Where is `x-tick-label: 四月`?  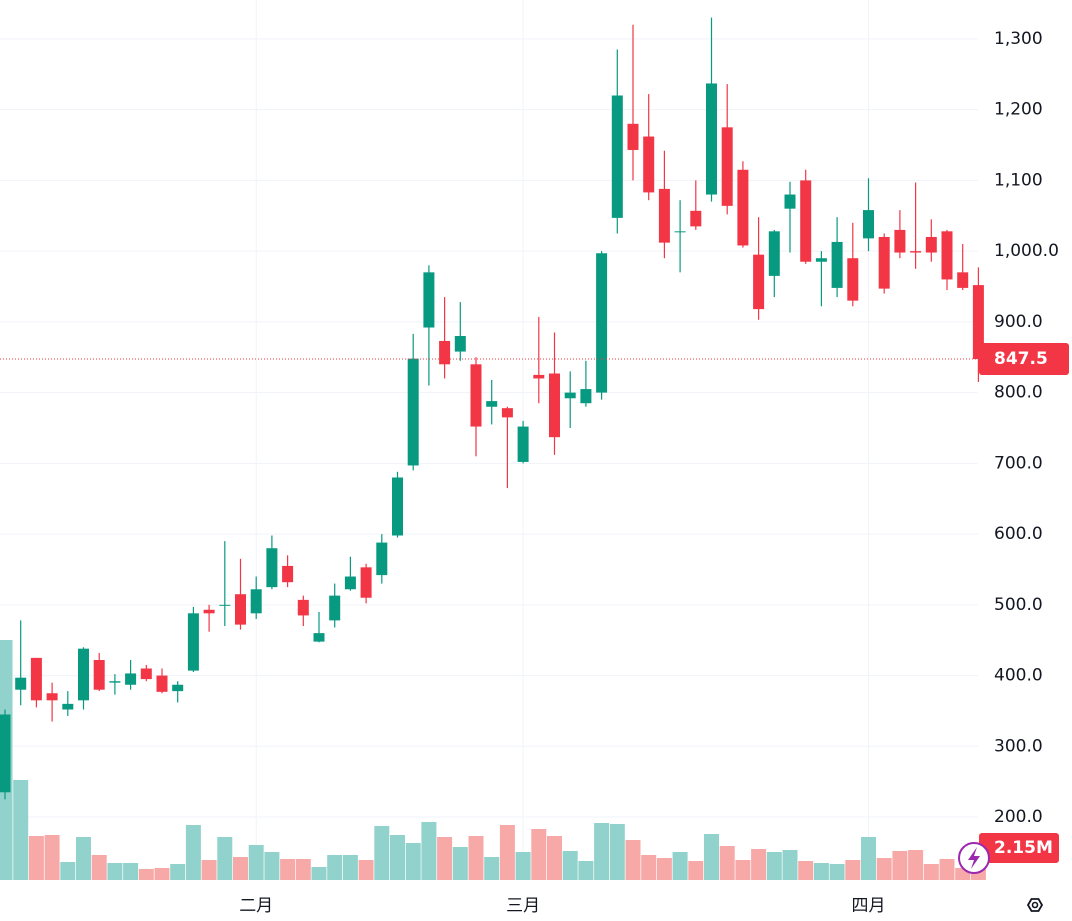
x-tick-label: 四月 is located at coordinates (869, 906).